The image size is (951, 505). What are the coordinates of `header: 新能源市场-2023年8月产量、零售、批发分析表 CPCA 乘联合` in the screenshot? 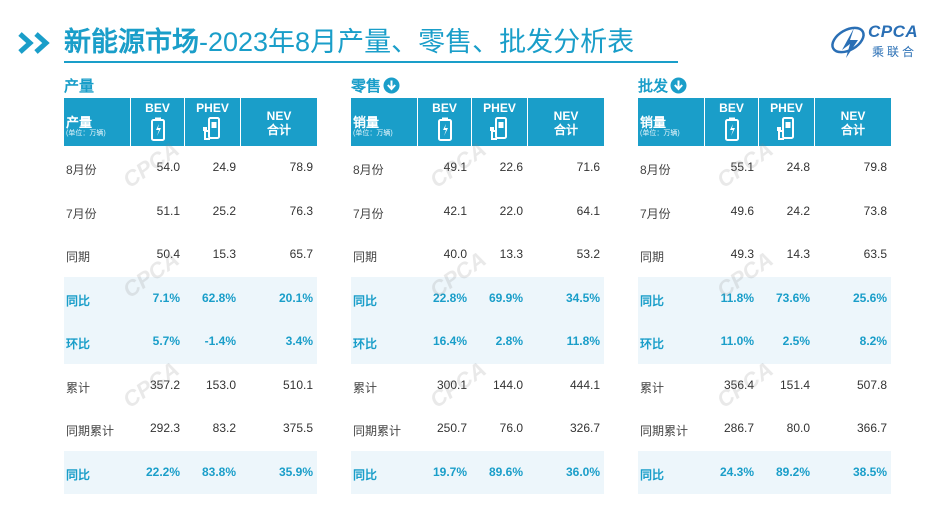 It's located at (475, 35).